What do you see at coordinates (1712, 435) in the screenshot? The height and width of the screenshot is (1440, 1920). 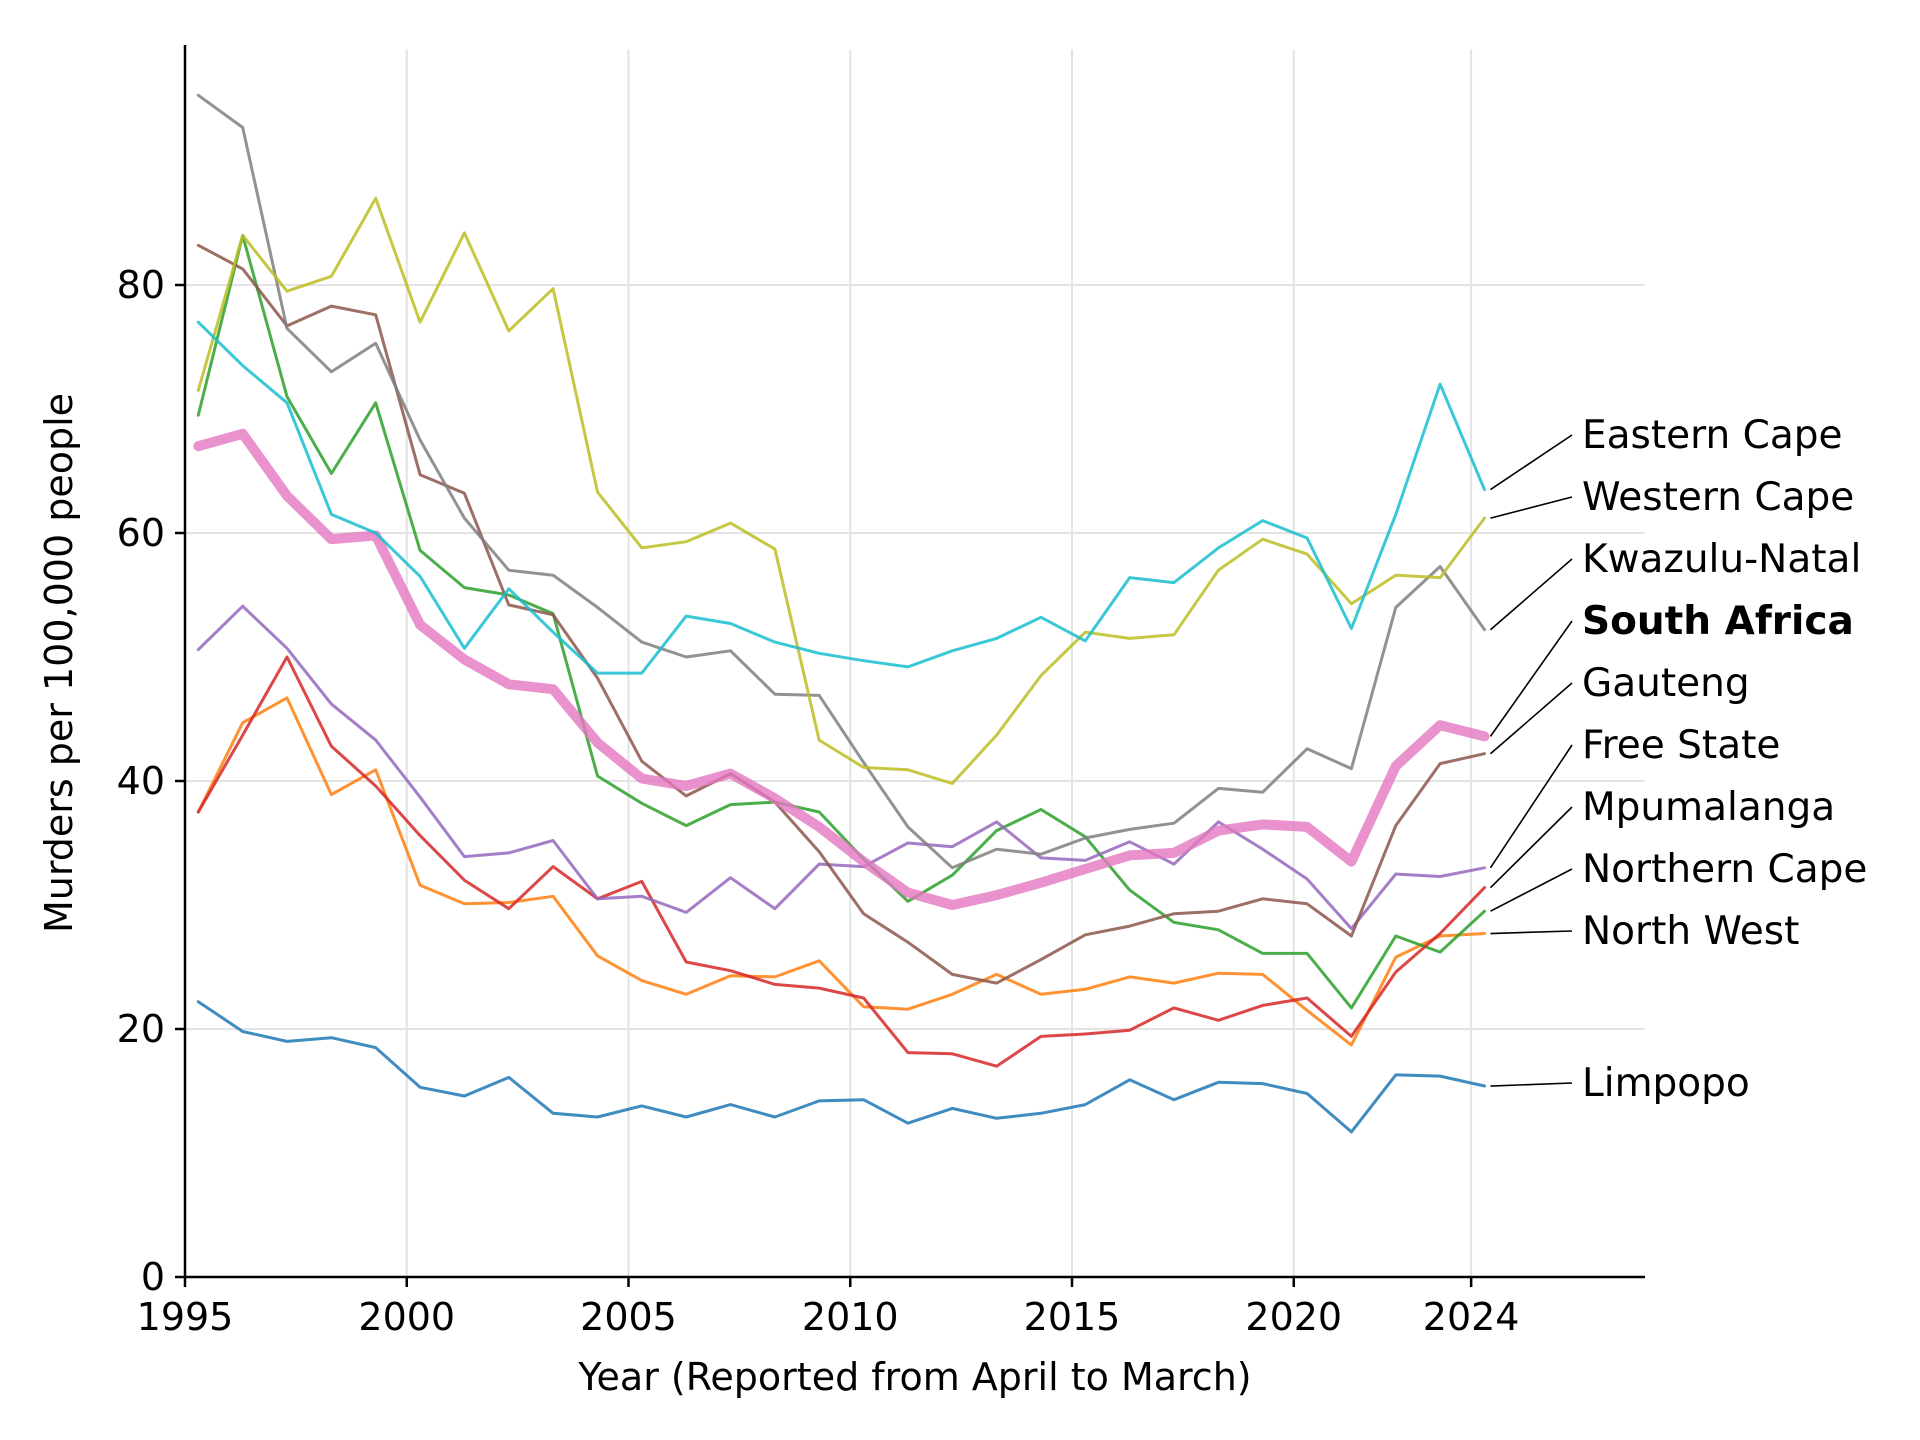 I see `series-label: Eastern Cape` at bounding box center [1712, 435].